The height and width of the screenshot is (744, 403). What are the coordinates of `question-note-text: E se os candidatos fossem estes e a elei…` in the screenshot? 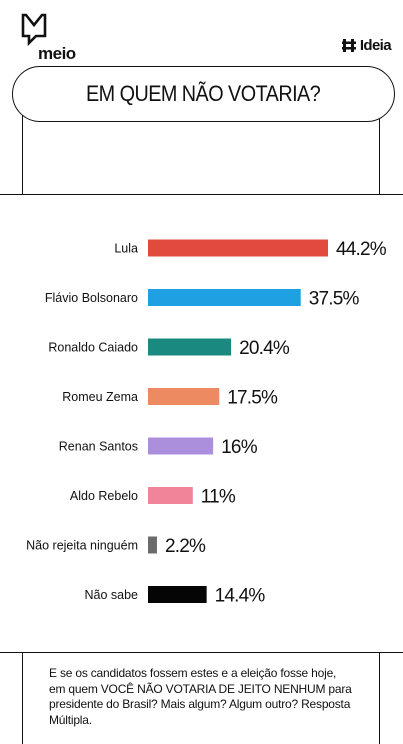 It's located at (200, 696).